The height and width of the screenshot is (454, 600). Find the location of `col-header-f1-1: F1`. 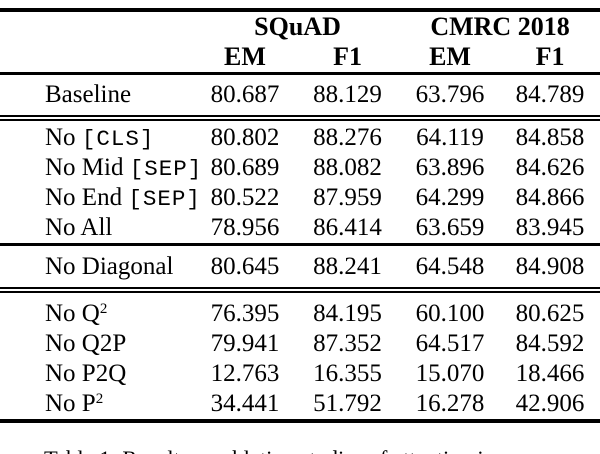

col-header-f1-1: F1 is located at coordinates (347, 56).